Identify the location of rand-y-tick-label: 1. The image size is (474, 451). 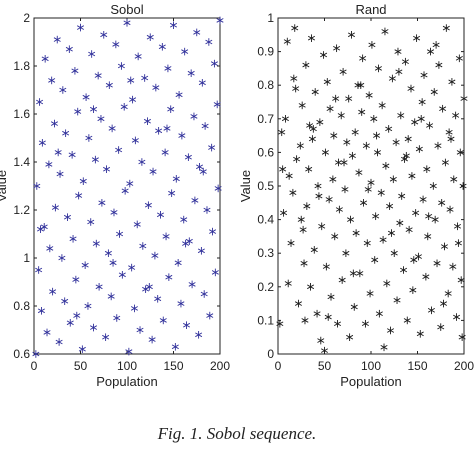
(270, 18).